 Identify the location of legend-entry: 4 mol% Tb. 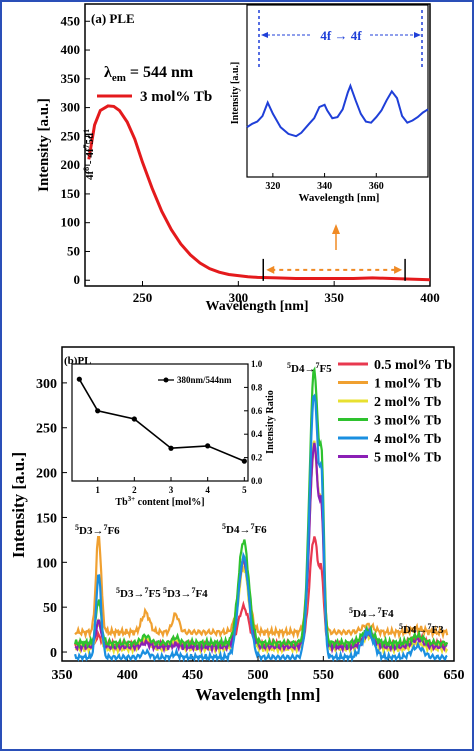
(408, 439).